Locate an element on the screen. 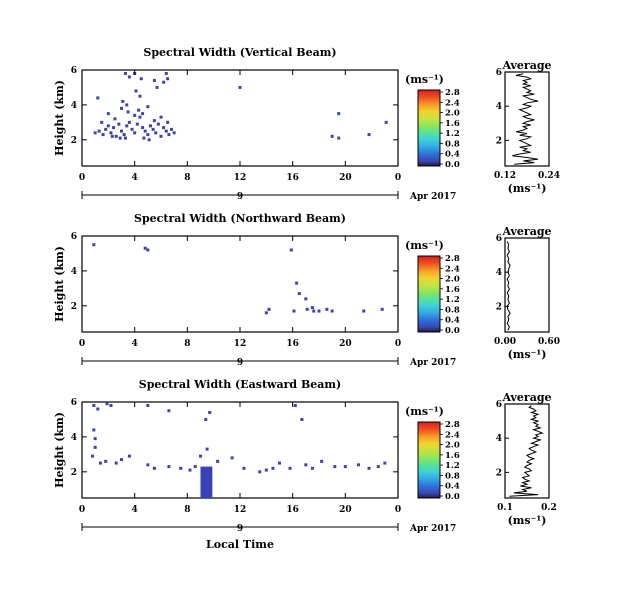 The width and height of the screenshot is (622, 598). x-tick-label-5: 20 is located at coordinates (345, 510).